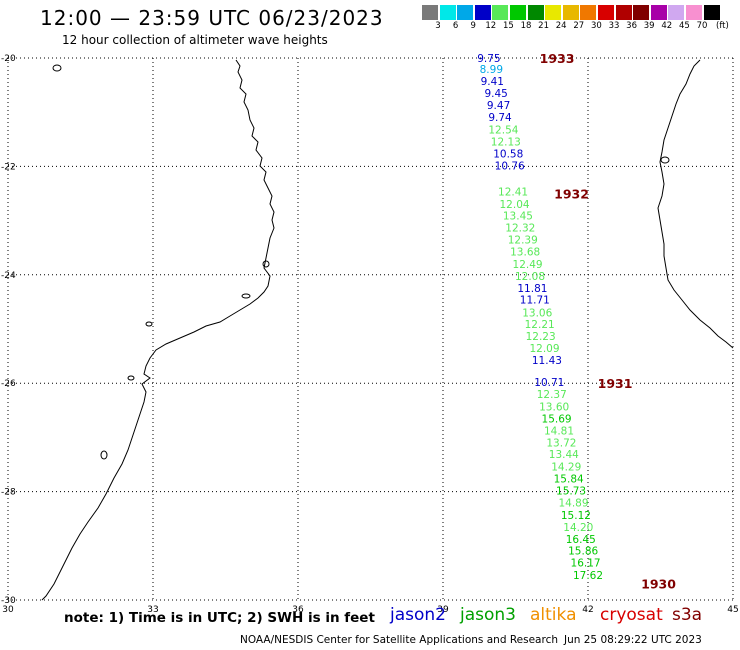  What do you see at coordinates (503, 131) in the screenshot?
I see `wave-height-label: 12.54` at bounding box center [503, 131].